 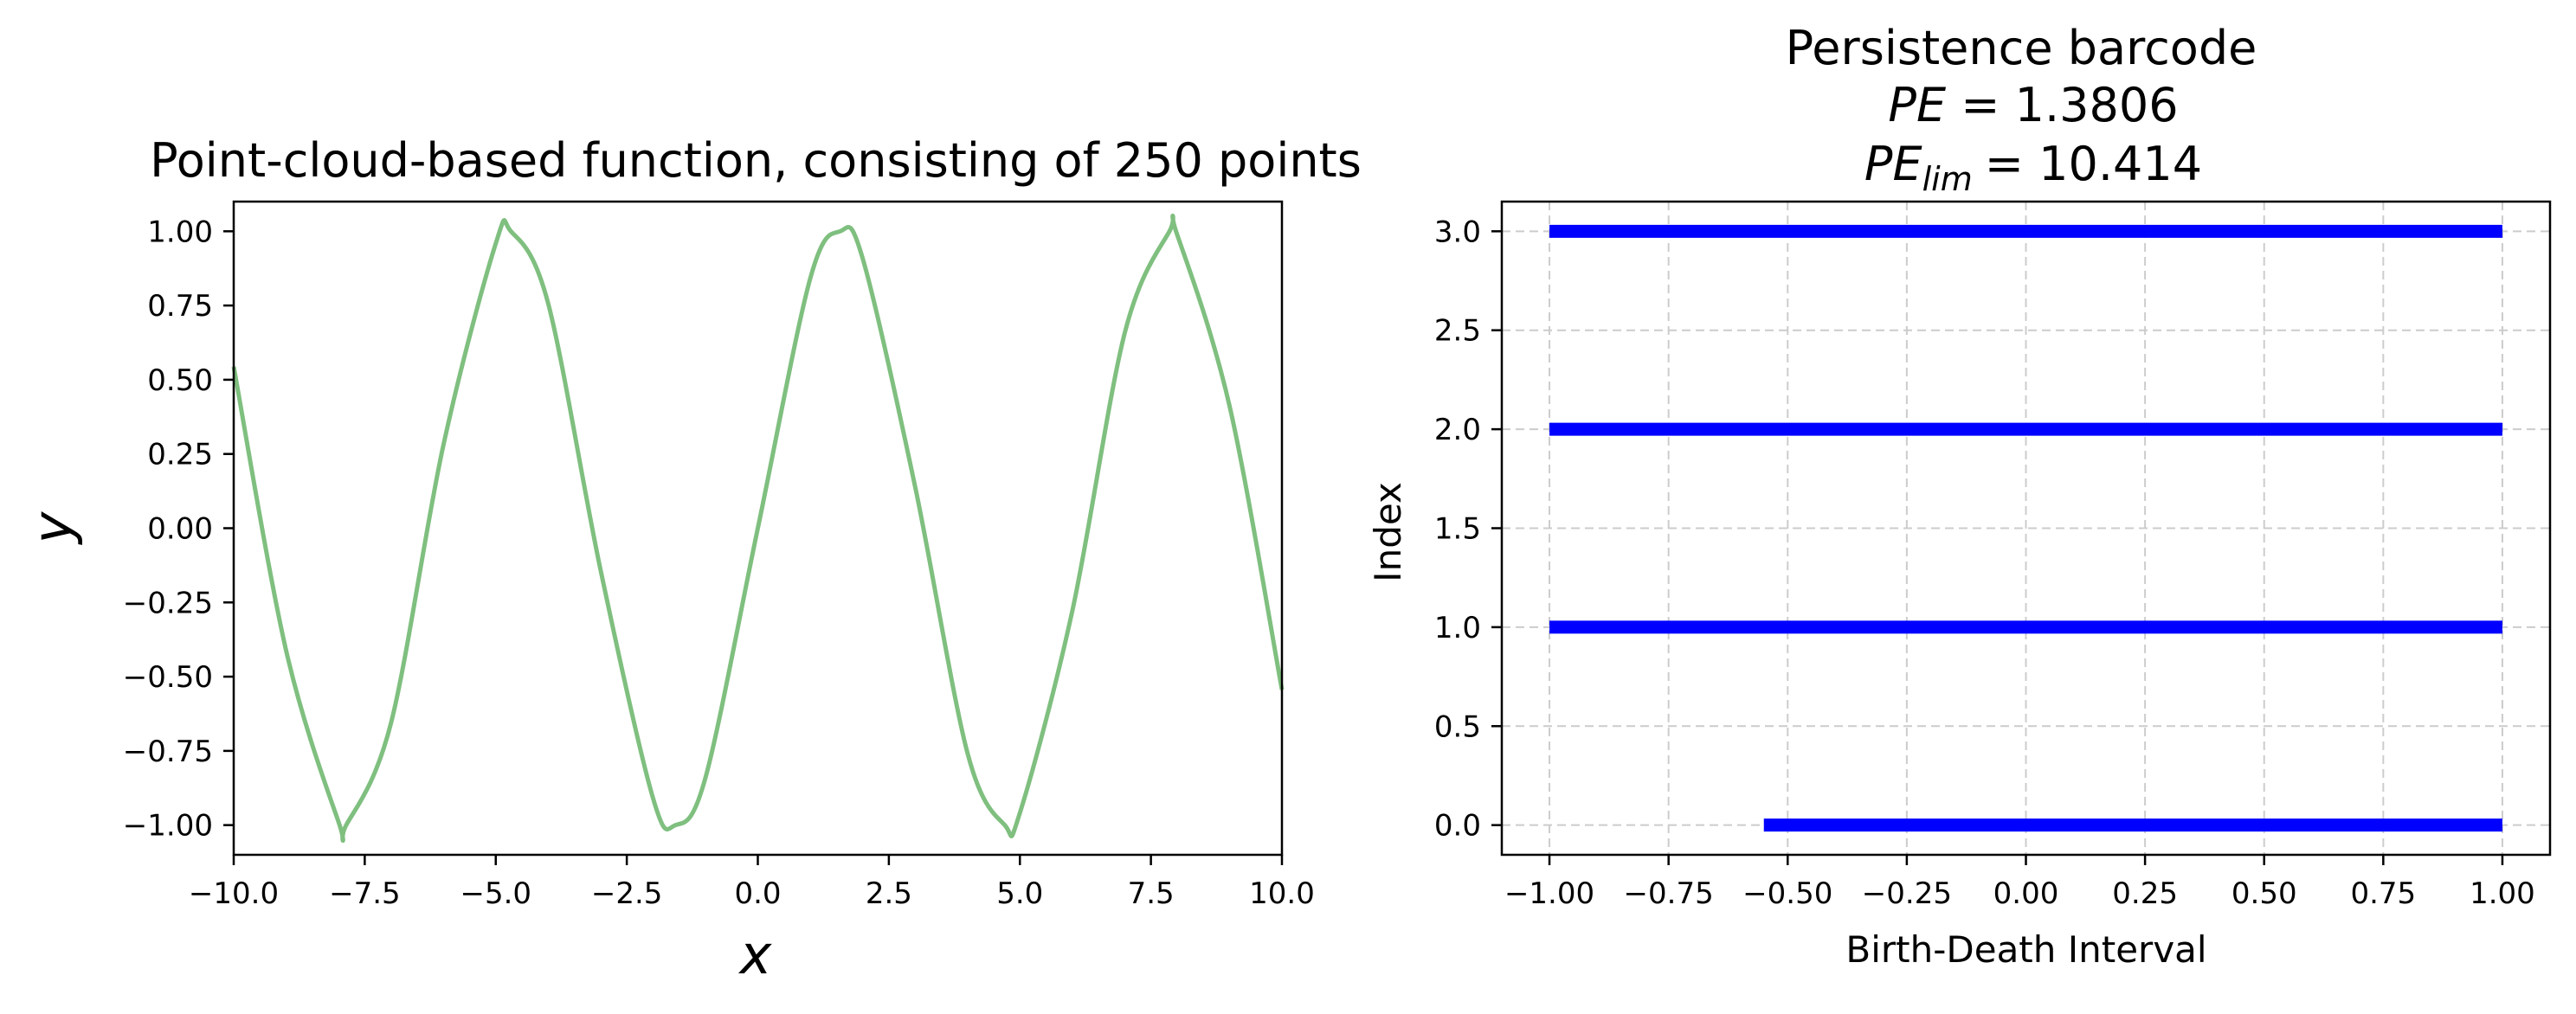 I want to click on left-y-tick-label-4: 0.00, so click(x=180, y=529).